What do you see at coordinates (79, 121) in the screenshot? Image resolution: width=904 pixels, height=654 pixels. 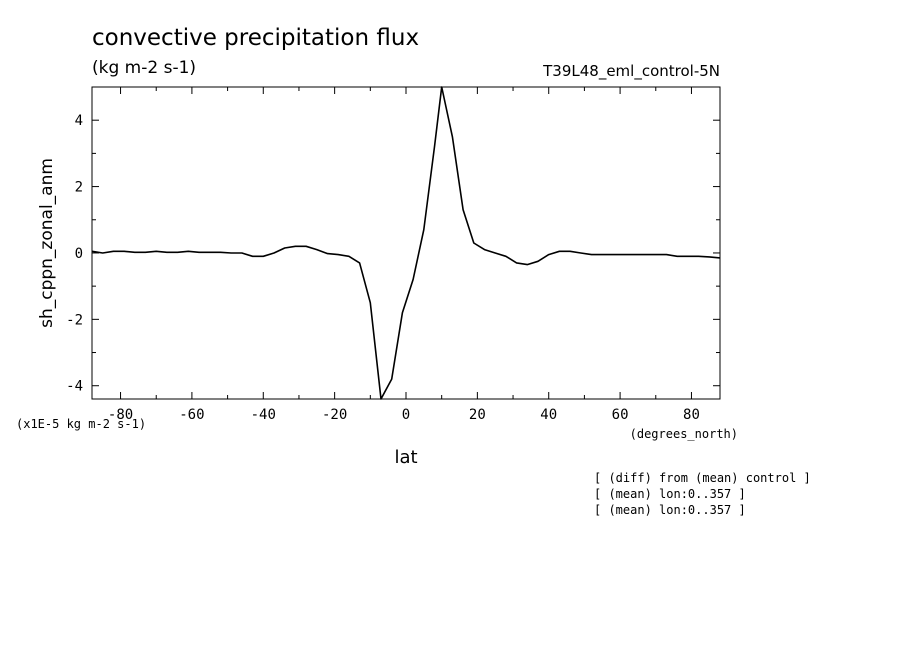 I see `y-tick-label: 4` at bounding box center [79, 121].